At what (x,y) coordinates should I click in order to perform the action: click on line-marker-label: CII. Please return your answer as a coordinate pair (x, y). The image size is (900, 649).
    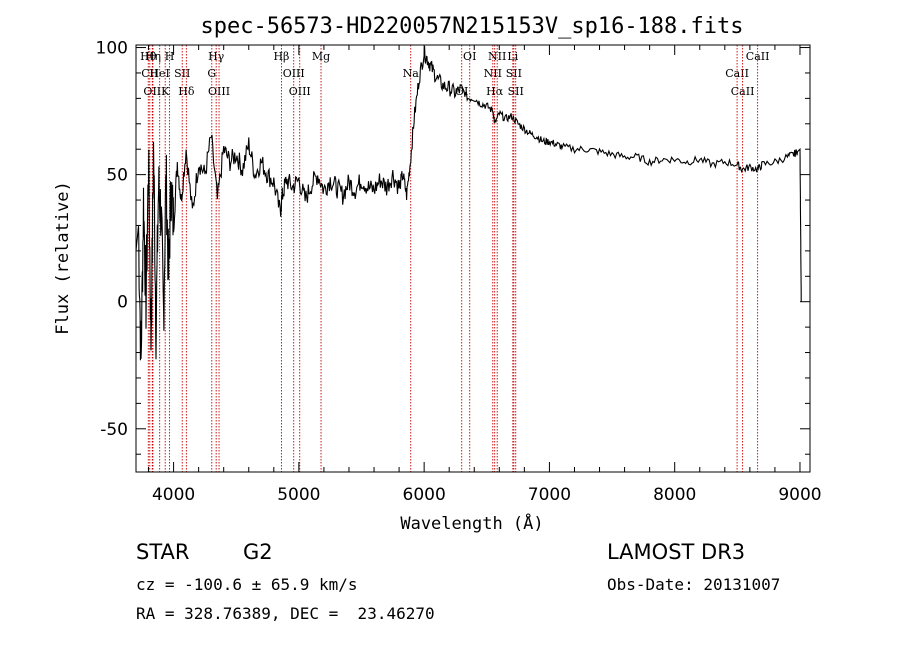
    Looking at the image, I should click on (149, 73).